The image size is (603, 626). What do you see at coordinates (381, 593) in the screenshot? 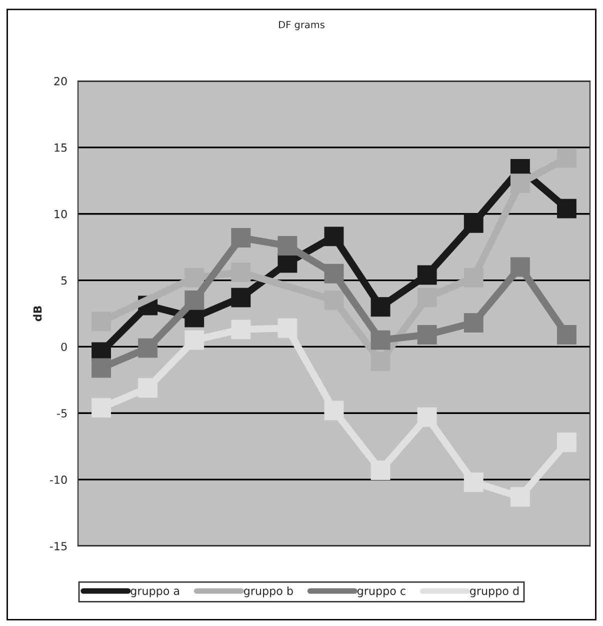
I see `legend-label: gruppo c` at bounding box center [381, 593].